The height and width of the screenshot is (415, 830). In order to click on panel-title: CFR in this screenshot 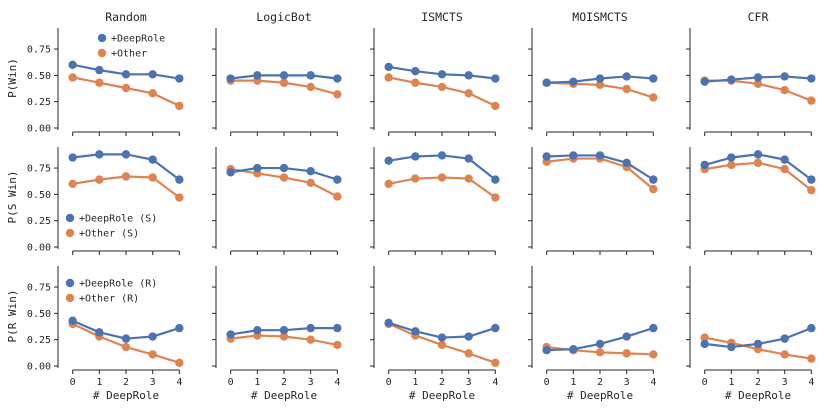, I will do `click(758, 17)`.